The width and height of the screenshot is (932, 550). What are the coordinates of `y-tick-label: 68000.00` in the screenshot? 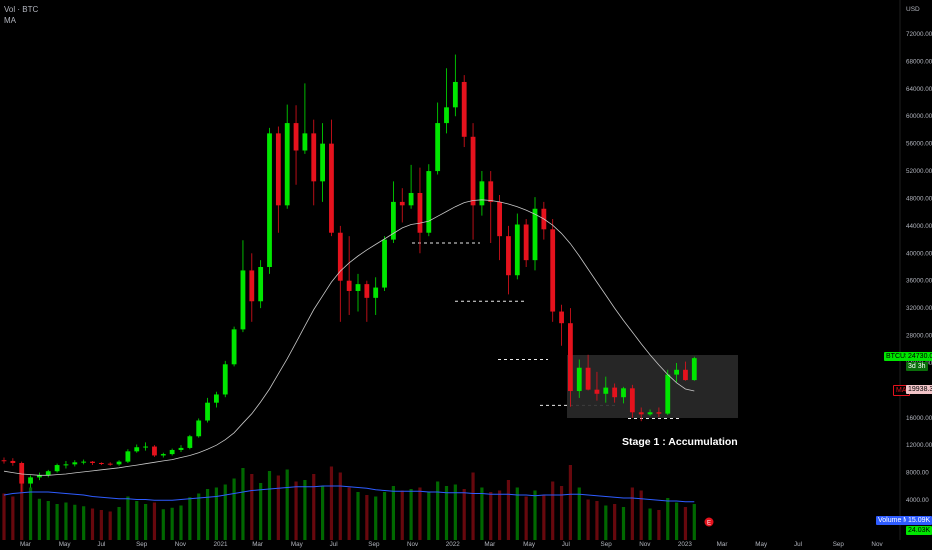 It's located at (919, 61).